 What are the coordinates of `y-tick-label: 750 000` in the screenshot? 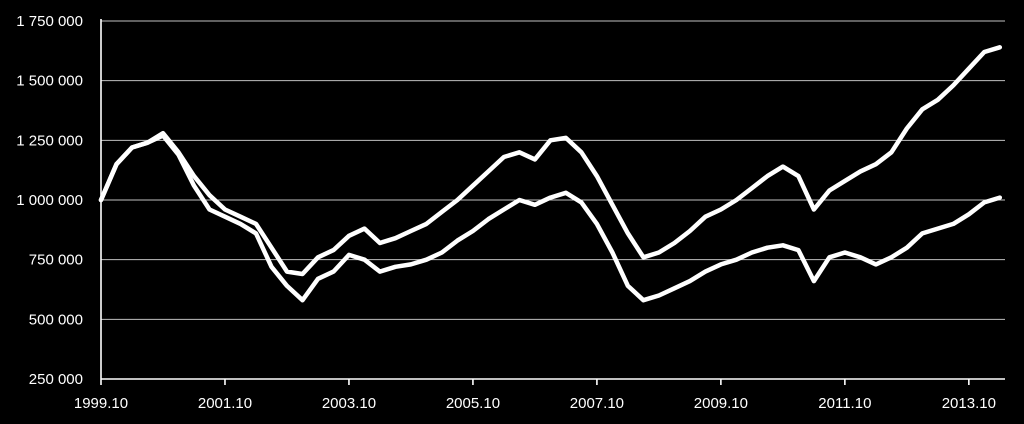 It's located at (56, 260).